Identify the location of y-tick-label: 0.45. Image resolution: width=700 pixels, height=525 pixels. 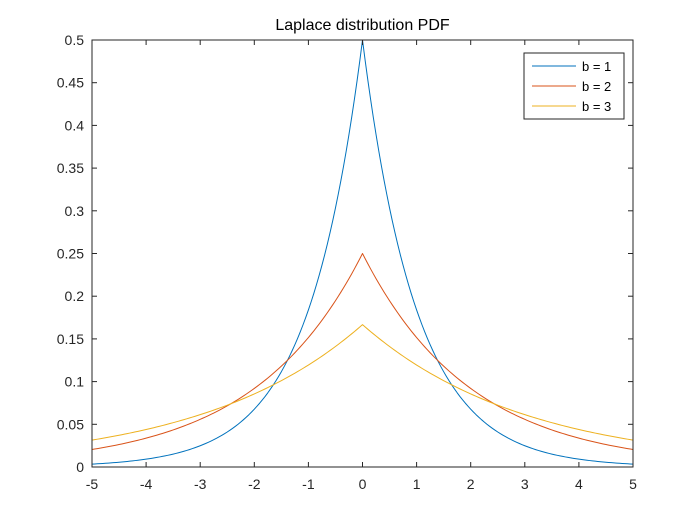
(70, 83).